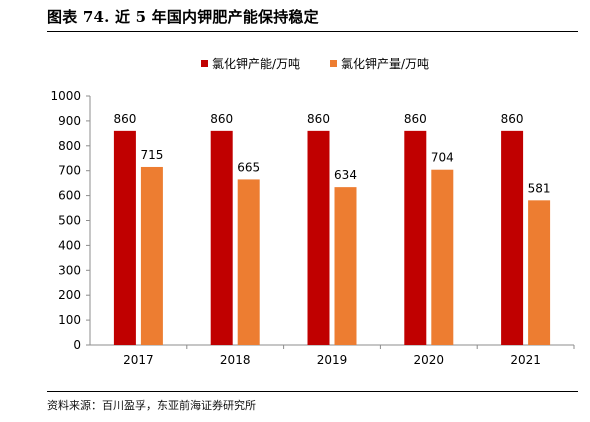 This screenshot has width=590, height=422. What do you see at coordinates (248, 167) in the screenshot?
I see `data-label: 665` at bounding box center [248, 167].